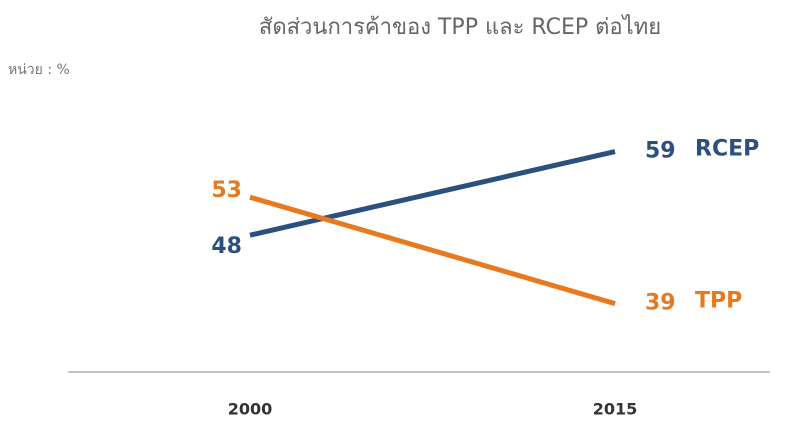  What do you see at coordinates (727, 149) in the screenshot?
I see `series-label: RCEP` at bounding box center [727, 149].